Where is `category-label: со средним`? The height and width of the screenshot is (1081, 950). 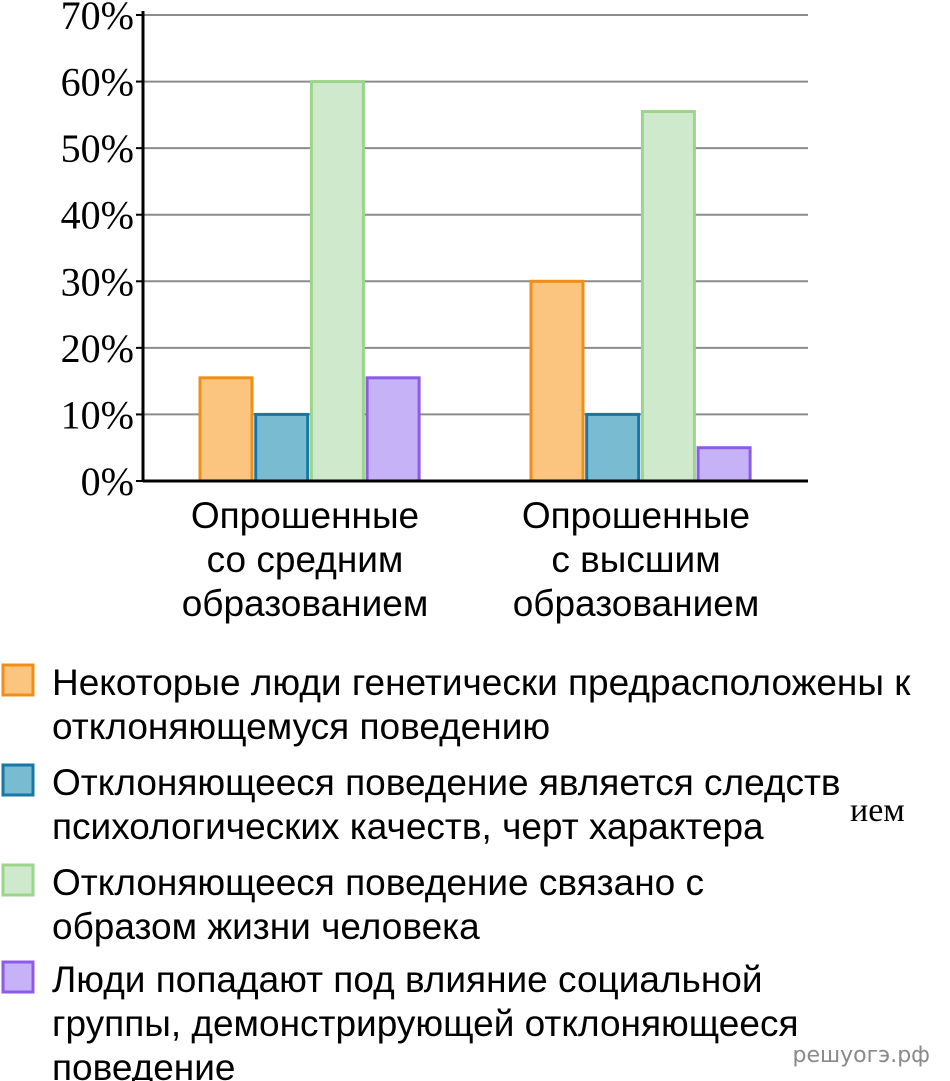
category-label: со средним is located at coordinates (305, 559).